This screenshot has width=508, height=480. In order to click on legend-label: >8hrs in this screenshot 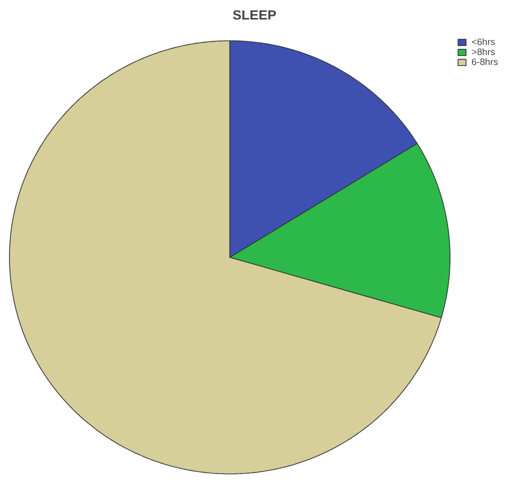, I will do `click(484, 52)`.